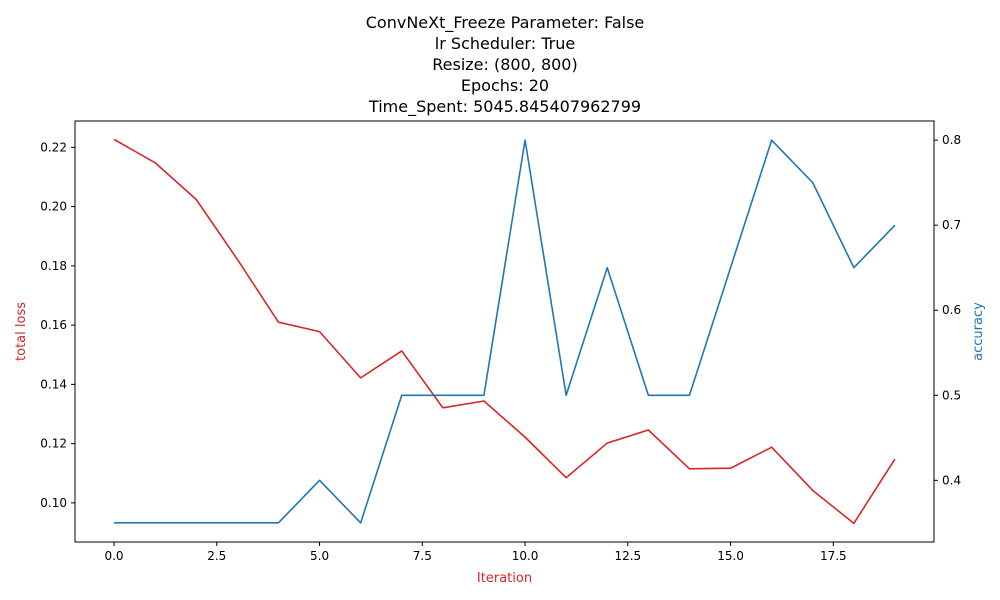  Describe the element at coordinates (504, 578) in the screenshot. I see `x-axis-label: Iteration` at that location.